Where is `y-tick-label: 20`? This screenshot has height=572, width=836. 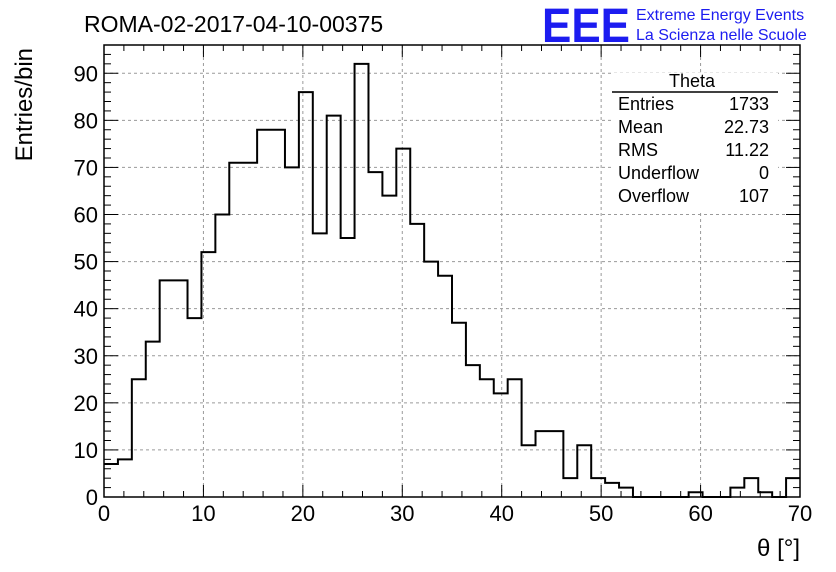 y-tick-label: 20 is located at coordinates (86, 403).